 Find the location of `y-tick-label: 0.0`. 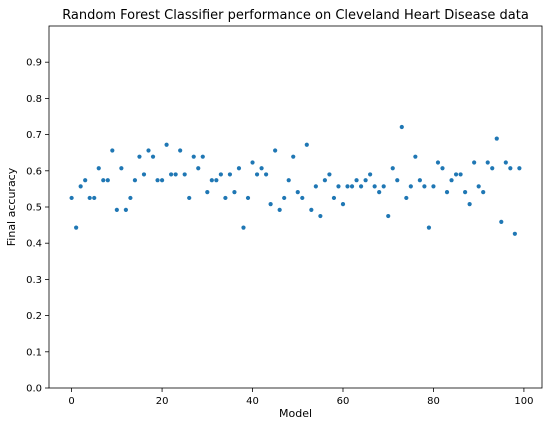

y-tick-label: 0.0 is located at coordinates (34, 389).